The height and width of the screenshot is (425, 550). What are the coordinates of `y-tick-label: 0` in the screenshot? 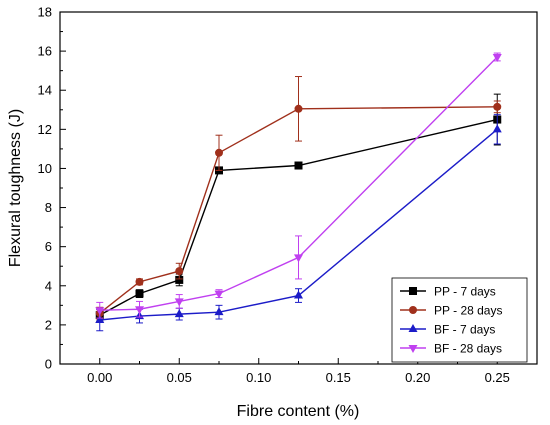 It's located at (48, 364).